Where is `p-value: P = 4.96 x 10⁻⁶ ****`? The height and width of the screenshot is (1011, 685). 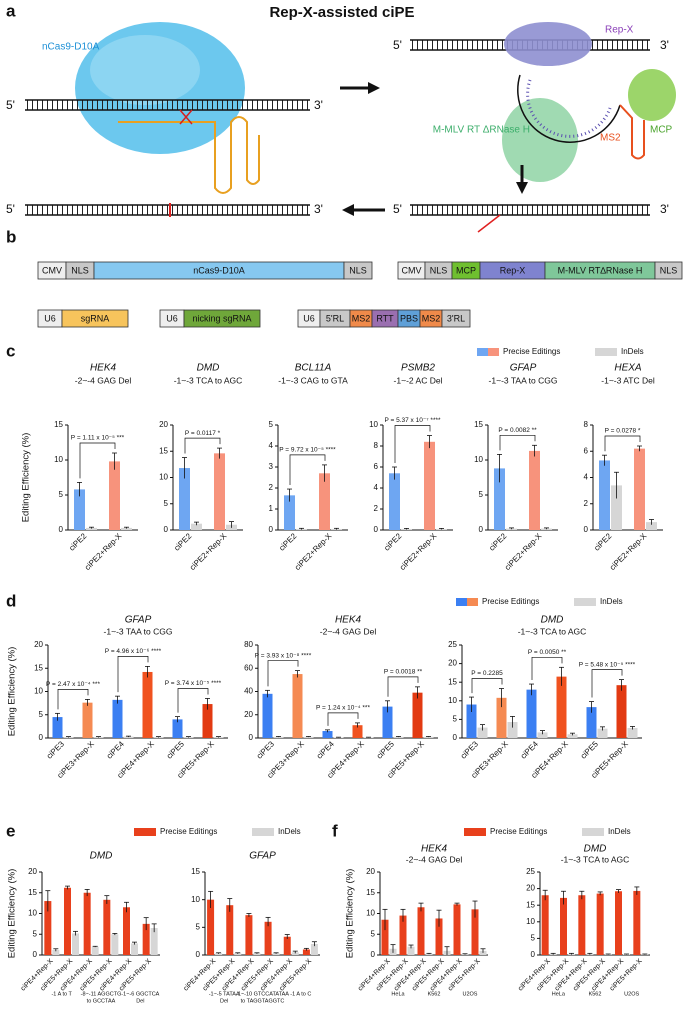 p-value: P = 4.96 x 10⁻⁶ **** is located at coordinates (133, 651).